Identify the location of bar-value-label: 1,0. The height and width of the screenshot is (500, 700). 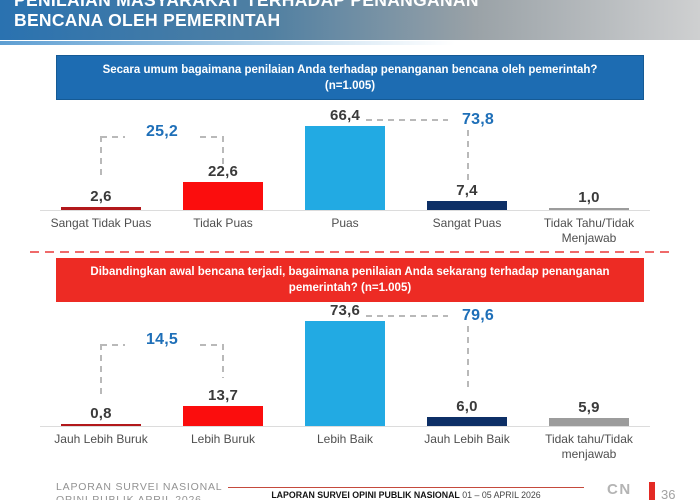
(589, 197).